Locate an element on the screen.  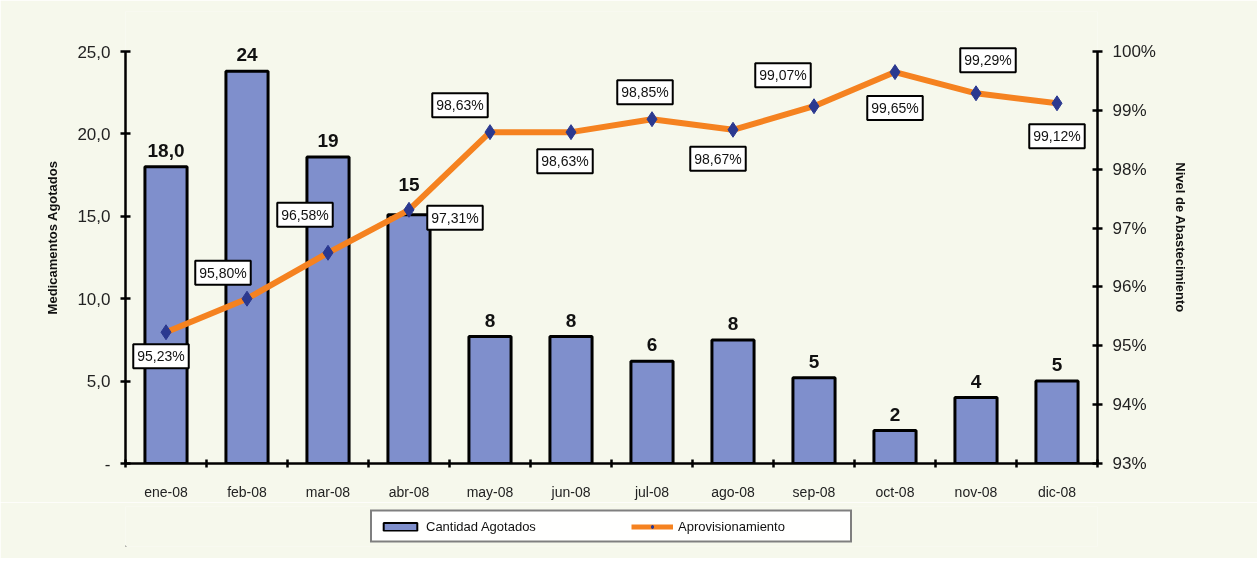
data-label: 99,29% is located at coordinates (988, 60).